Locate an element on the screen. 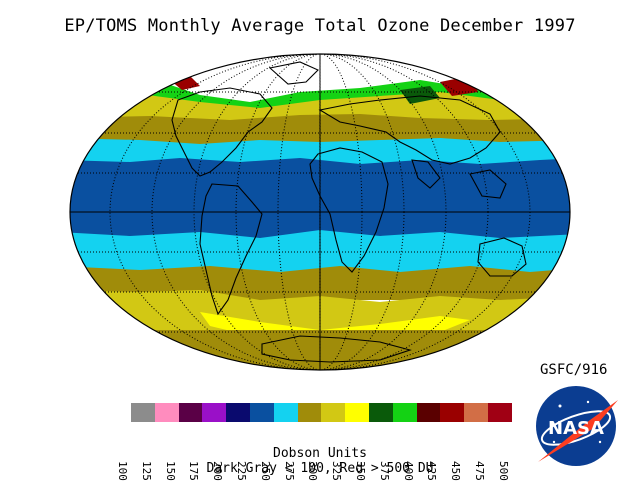 This screenshot has height=481, width=640. nasa-logo: NASA is located at coordinates (577, 427).